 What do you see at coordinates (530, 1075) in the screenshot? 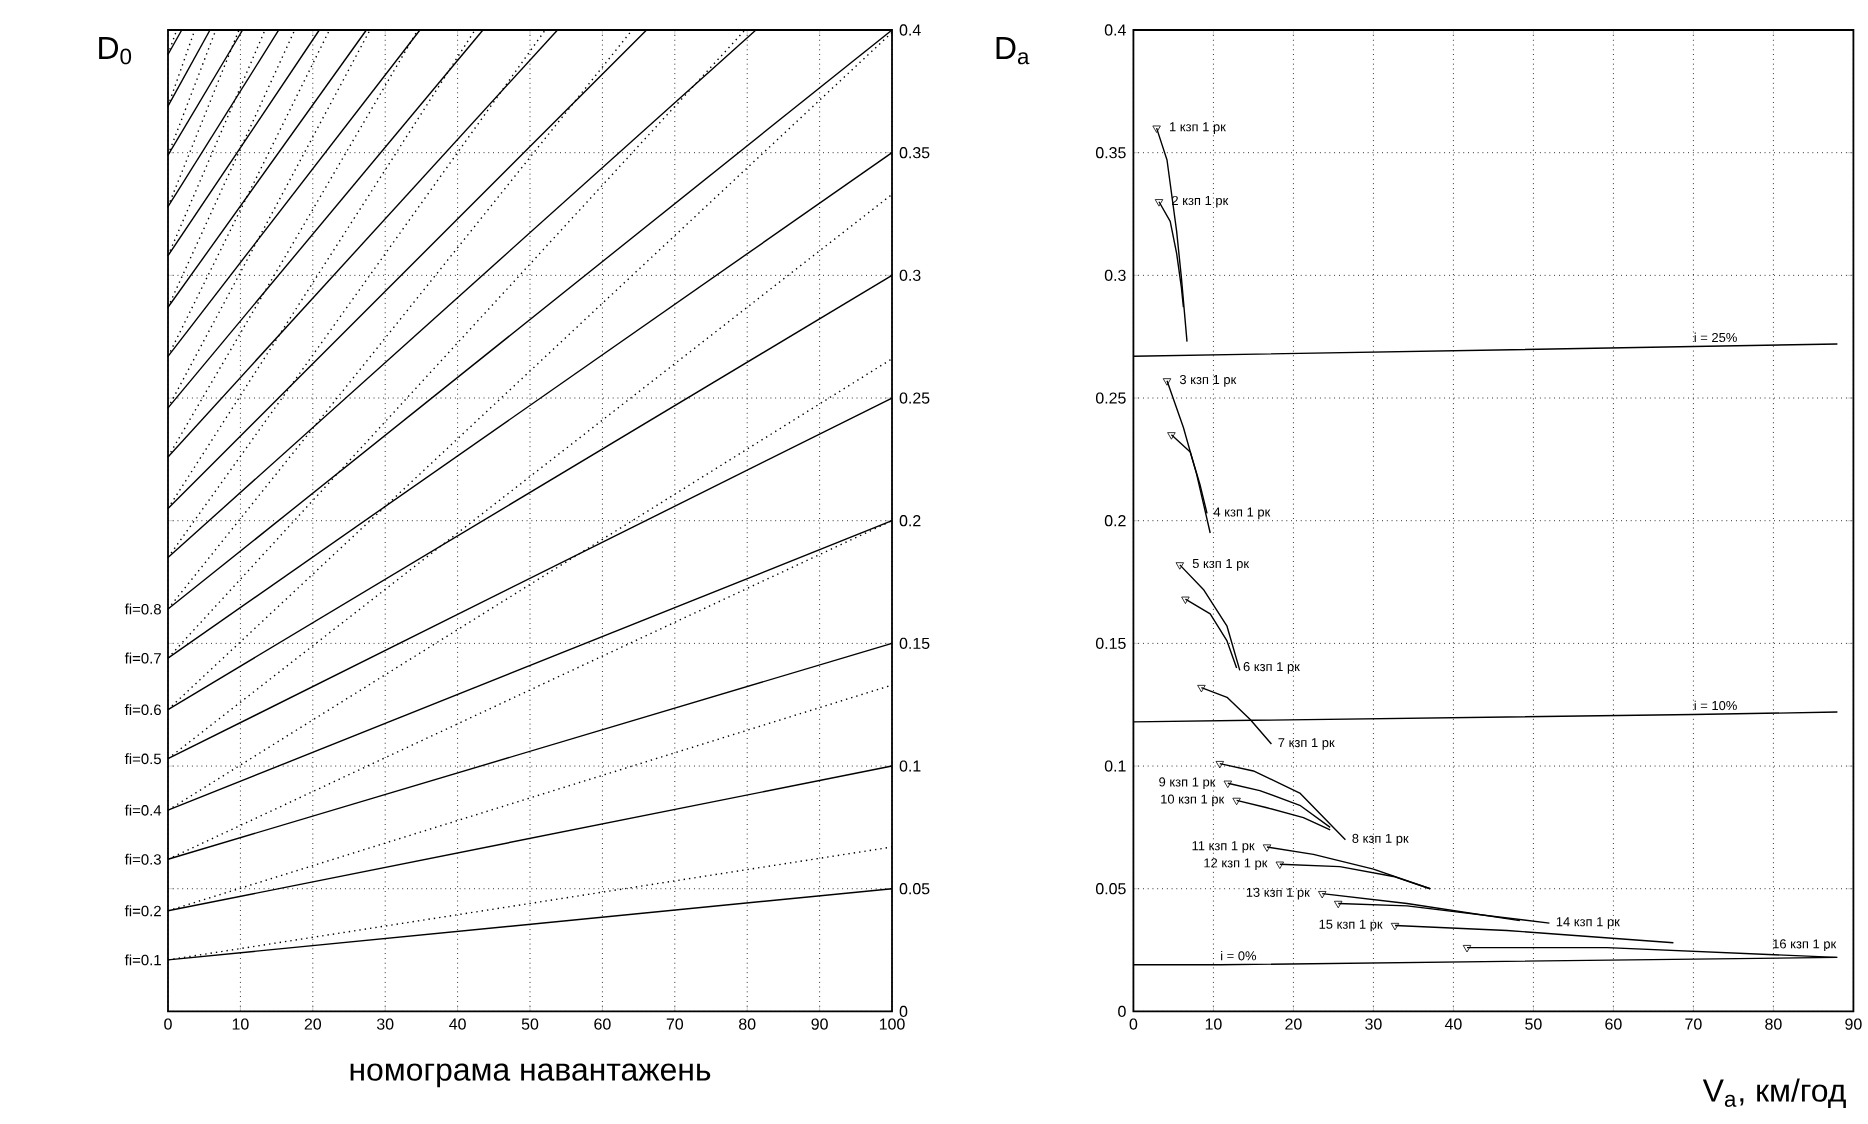
I see `x-axis-title: номограма навантажень` at bounding box center [530, 1075].